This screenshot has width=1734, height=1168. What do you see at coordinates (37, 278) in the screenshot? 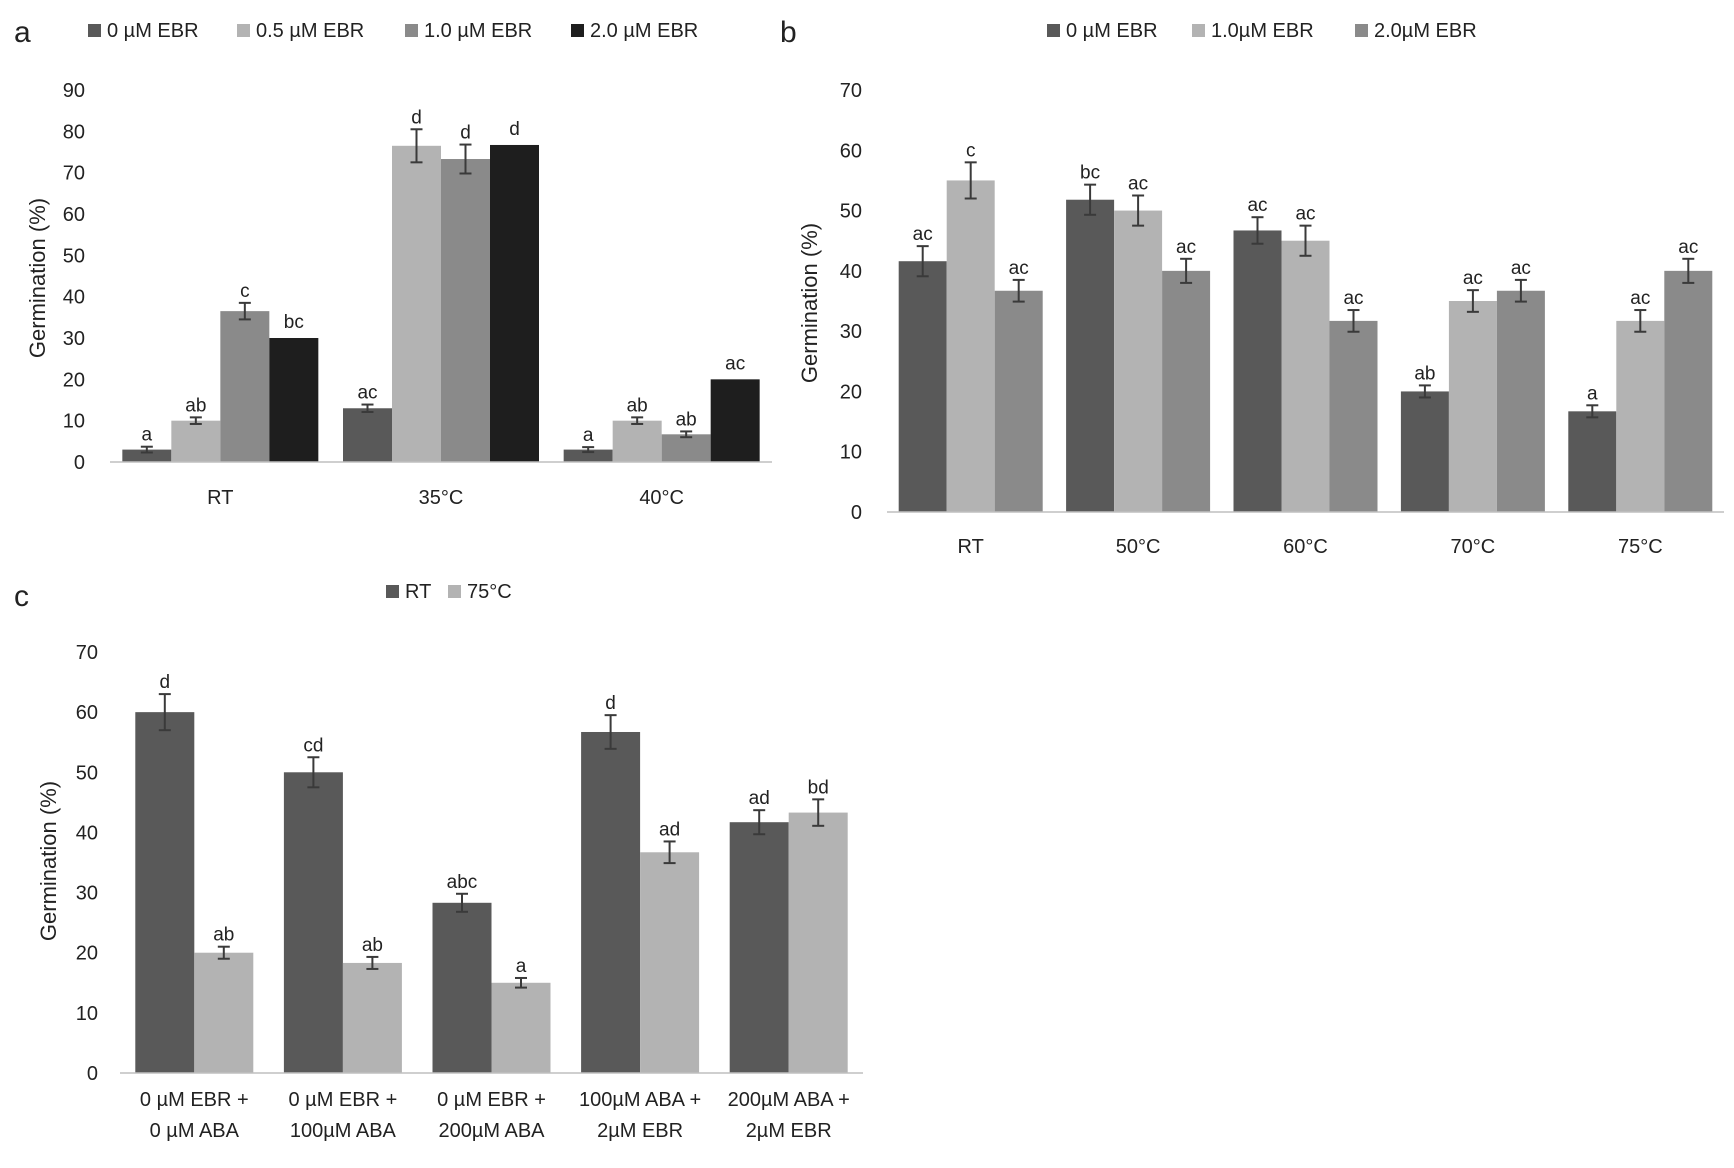
I see `panel-a-y-axis-label: Germination (%)` at bounding box center [37, 278].